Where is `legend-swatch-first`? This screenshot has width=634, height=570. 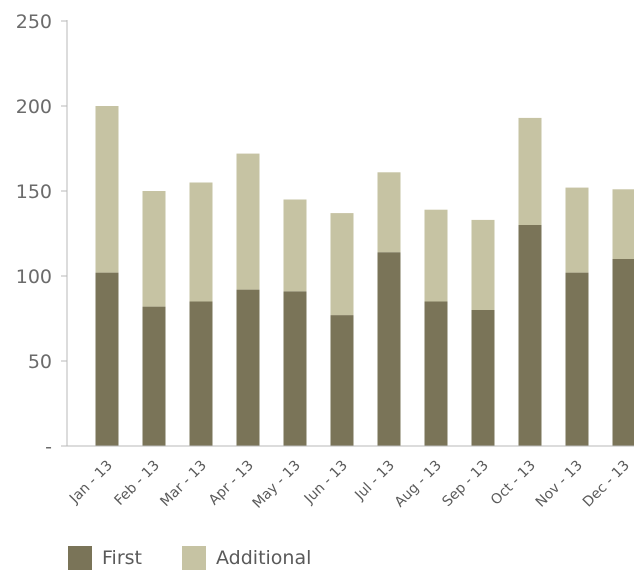 legend-swatch-first is located at coordinates (80, 558).